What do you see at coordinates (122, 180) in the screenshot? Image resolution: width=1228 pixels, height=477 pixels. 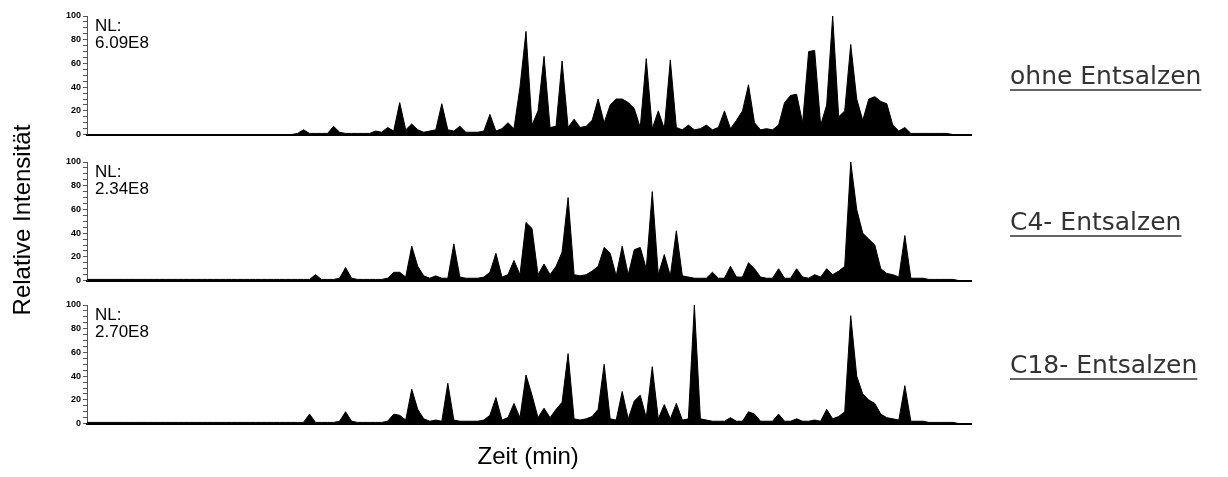 I see `annotation: NL: 2.34E8` at bounding box center [122, 180].